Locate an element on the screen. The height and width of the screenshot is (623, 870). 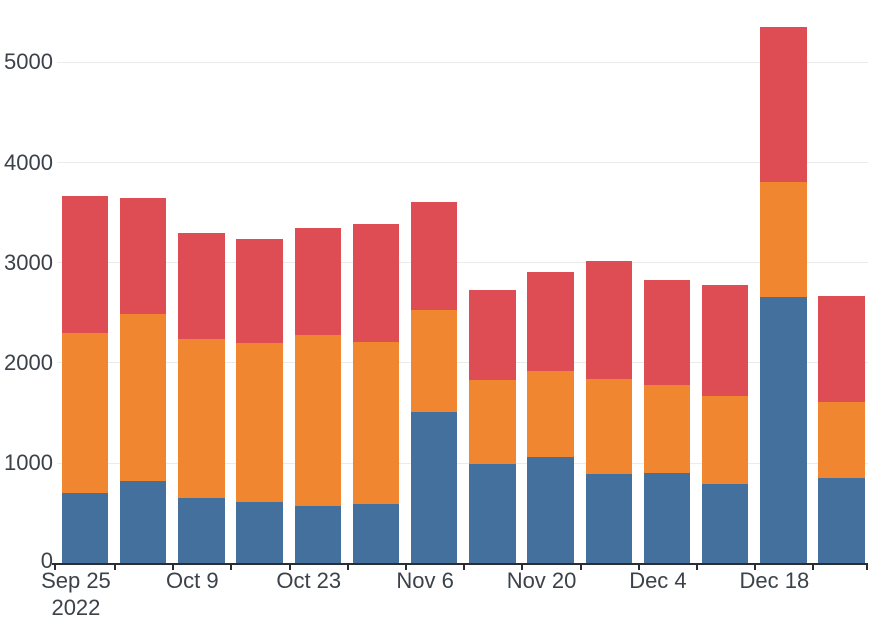
x-axis-date-label: Nov 20 is located at coordinates (541, 580).